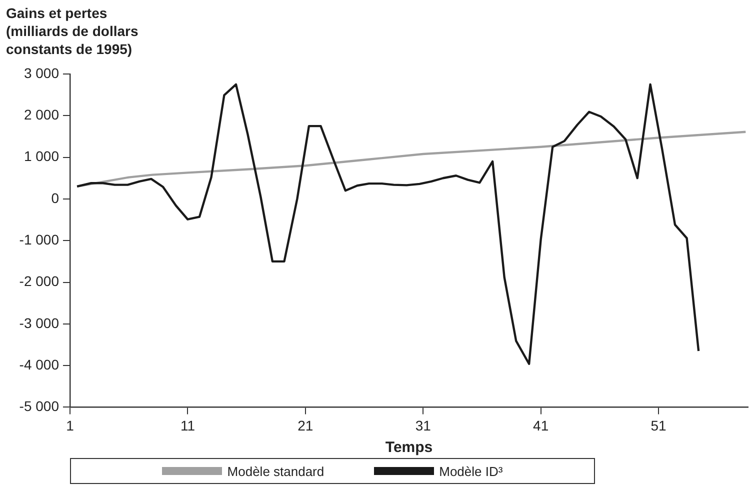  What do you see at coordinates (39, 406) in the screenshot?
I see `y-tick-label: -5 000` at bounding box center [39, 406].